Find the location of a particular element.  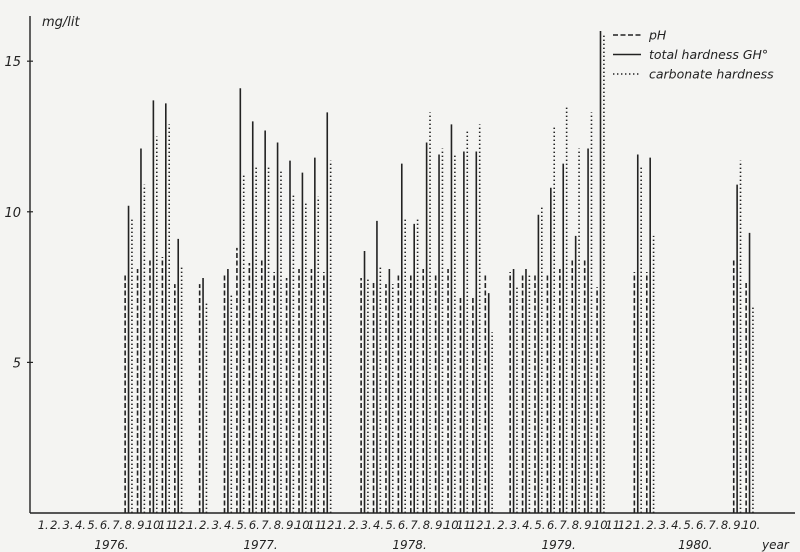

y-tick-label: 5 is located at coordinates (17, 363).